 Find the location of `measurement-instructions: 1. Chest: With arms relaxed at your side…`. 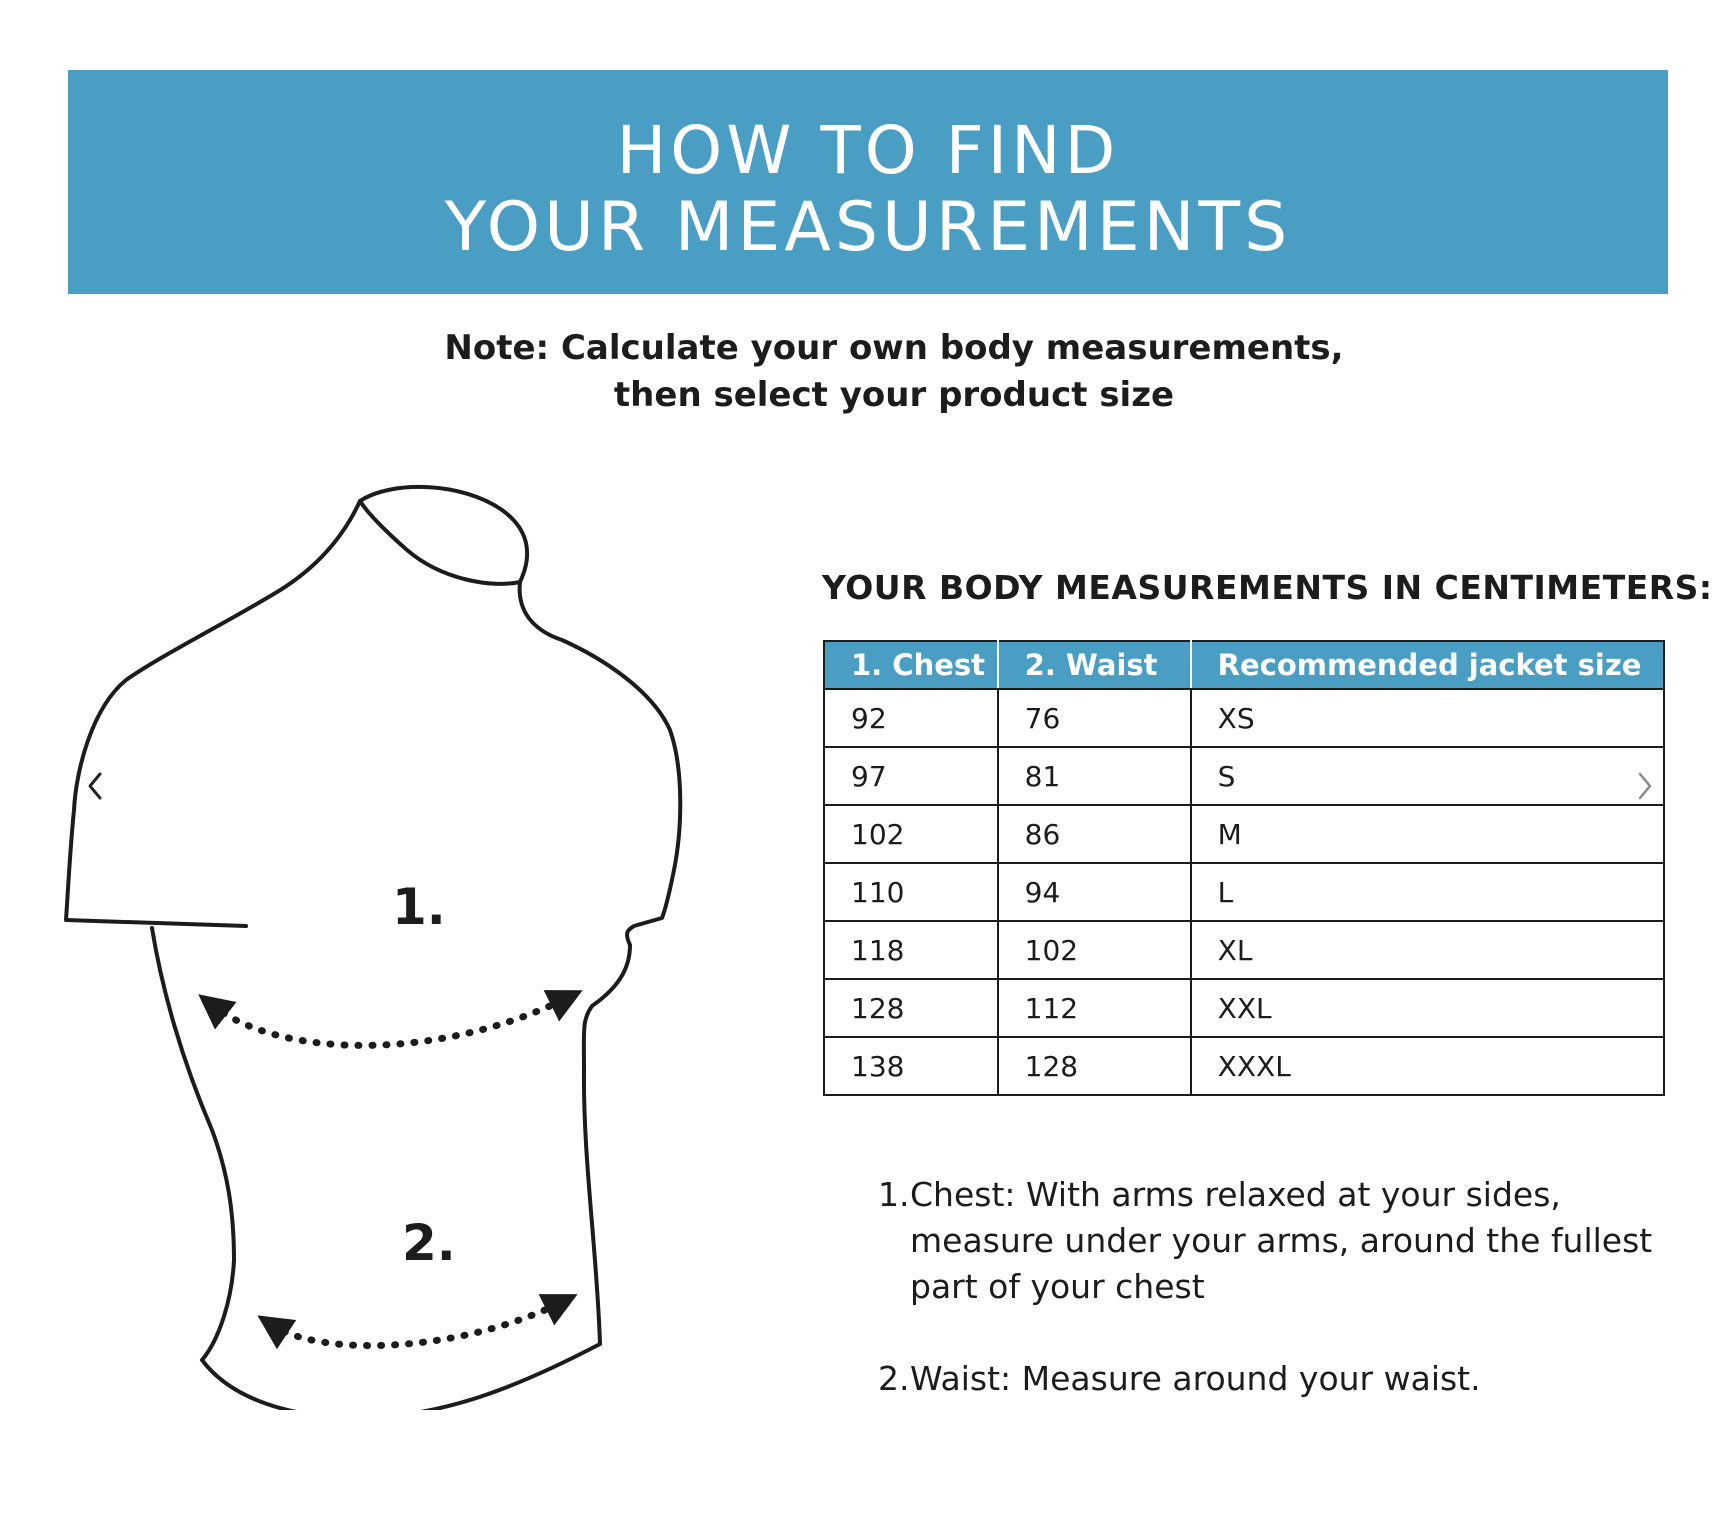

measurement-instructions: 1. Chest: With arms relaxed at your side… is located at coordinates (1278, 1287).